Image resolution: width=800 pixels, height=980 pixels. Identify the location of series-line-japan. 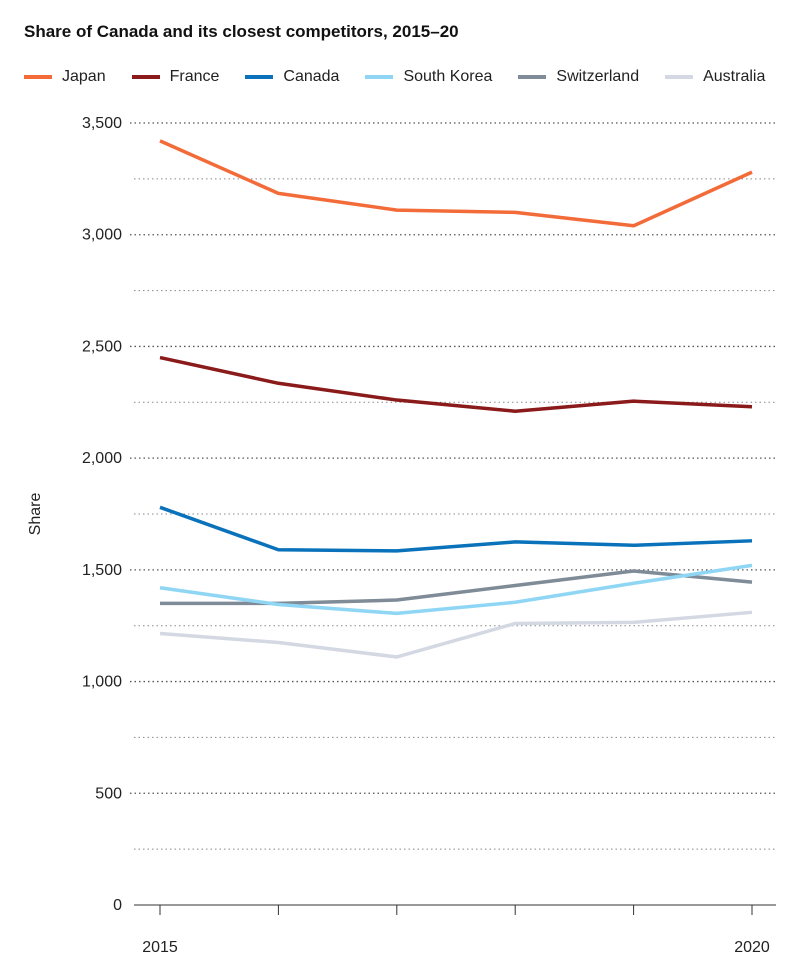
(456, 183).